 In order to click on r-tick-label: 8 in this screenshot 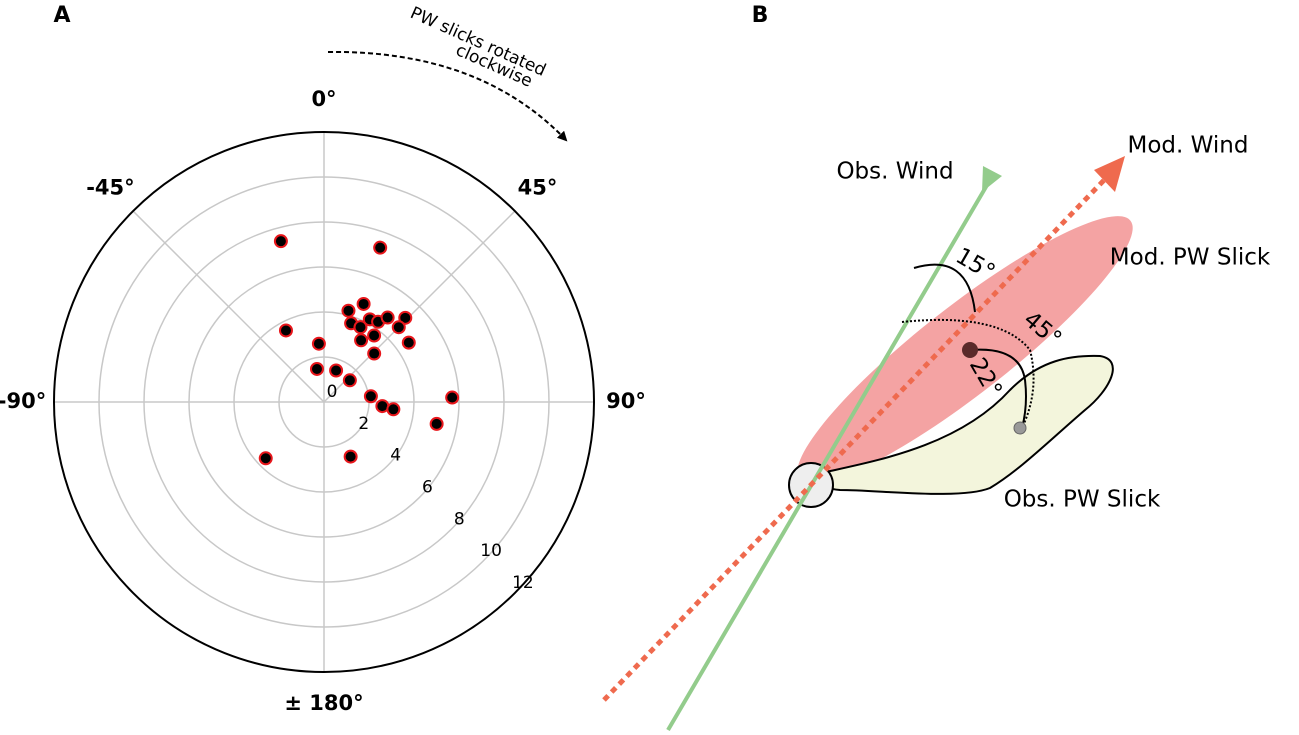, I will do `click(459, 519)`.